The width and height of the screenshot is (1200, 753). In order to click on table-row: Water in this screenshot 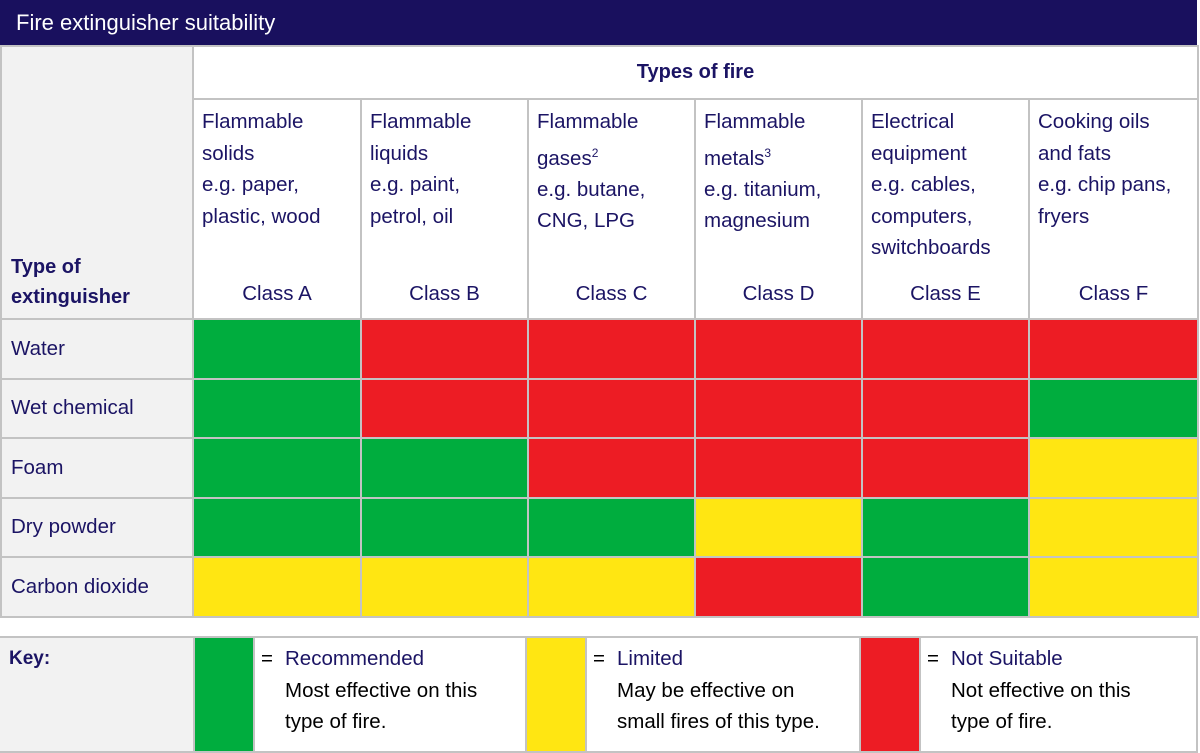, I will do `click(599, 349)`.